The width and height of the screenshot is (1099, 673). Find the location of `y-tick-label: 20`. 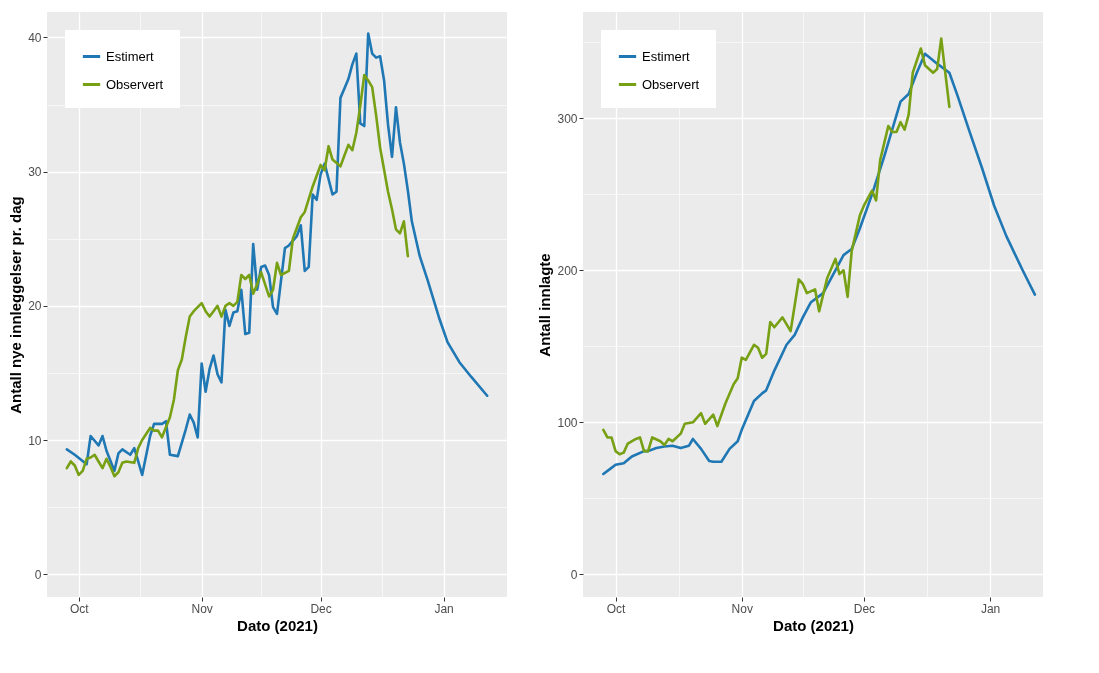

y-tick-label: 20 is located at coordinates (35, 306).